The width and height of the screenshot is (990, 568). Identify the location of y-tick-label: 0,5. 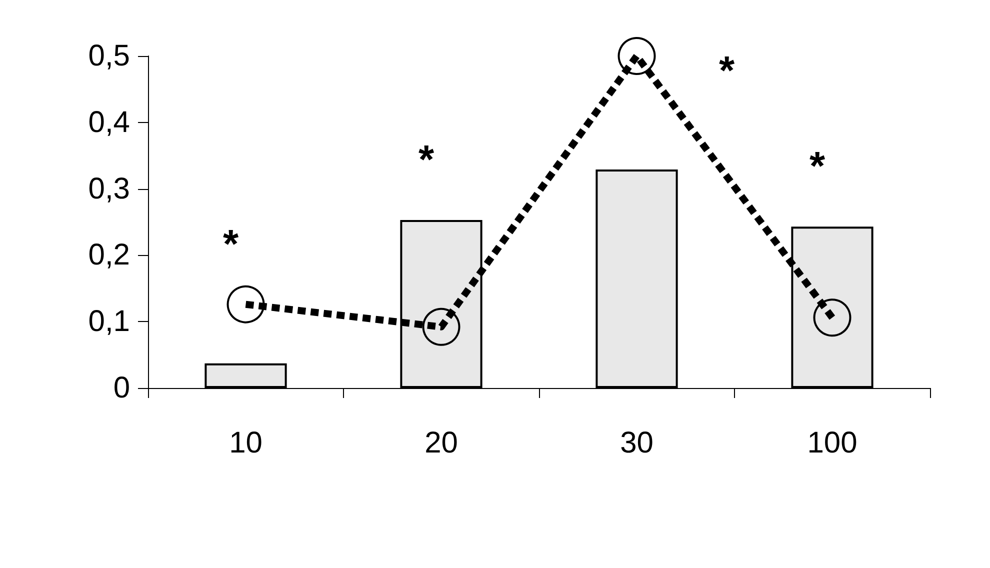
(109, 56).